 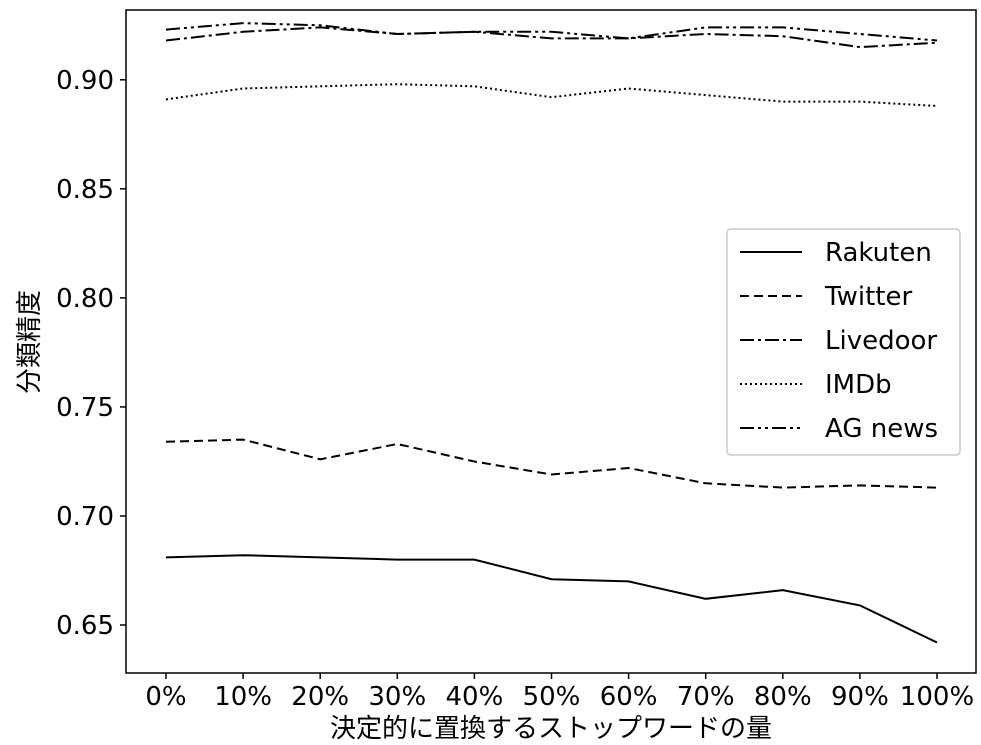 What do you see at coordinates (629, 697) in the screenshot?
I see `x-tick-label: 60%` at bounding box center [629, 697].